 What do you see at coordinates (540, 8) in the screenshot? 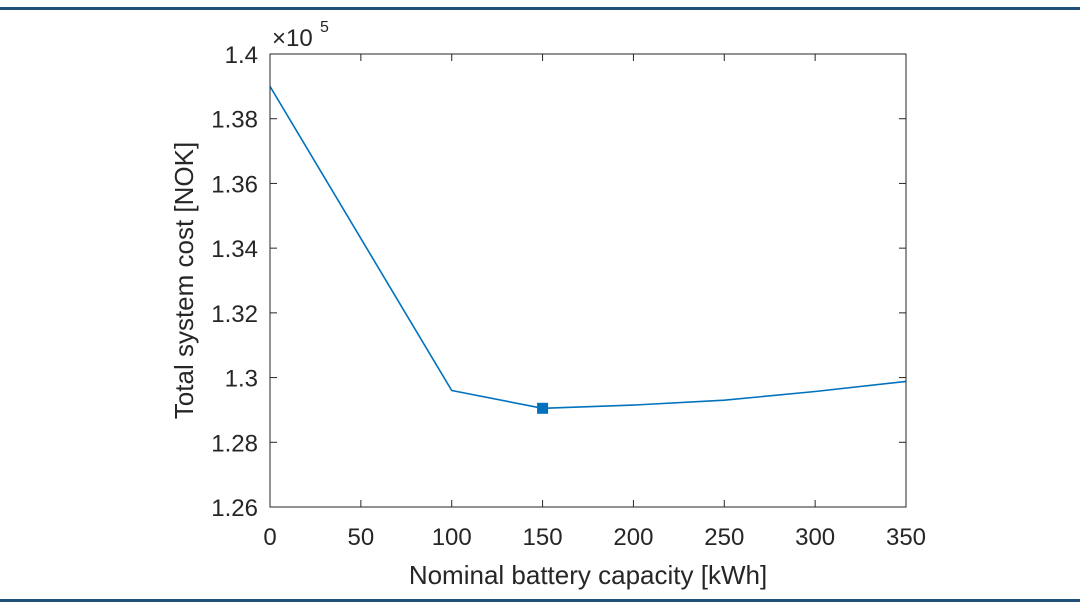
I see `top-border-rule` at bounding box center [540, 8].